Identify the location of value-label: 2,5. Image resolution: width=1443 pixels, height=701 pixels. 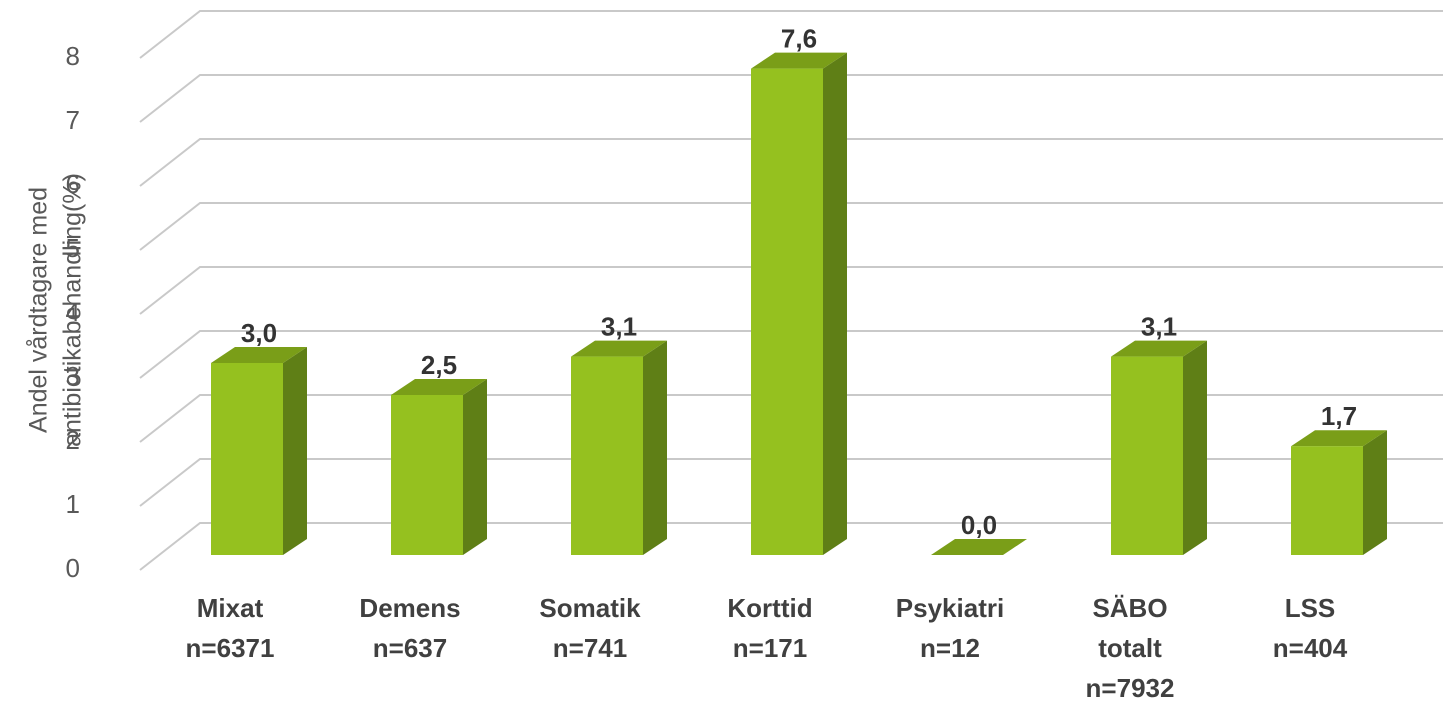
(439, 365).